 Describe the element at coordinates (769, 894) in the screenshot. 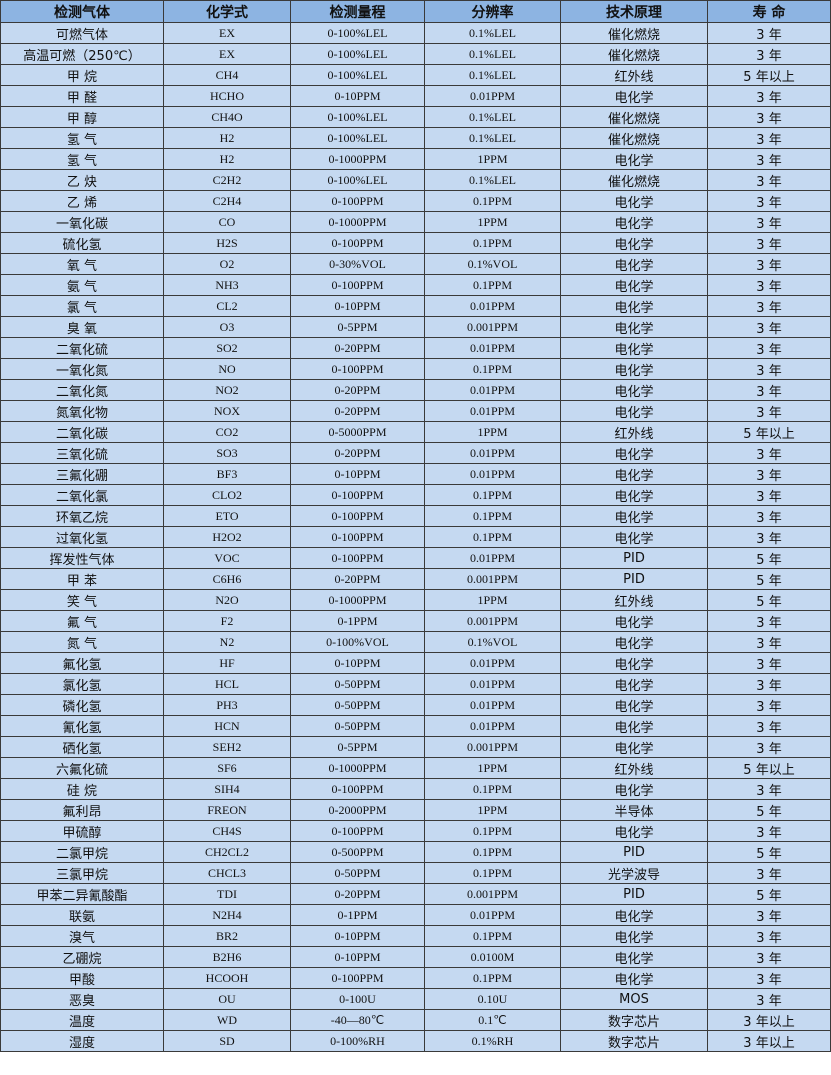

I see `cell-lifespan: 5 年` at that location.